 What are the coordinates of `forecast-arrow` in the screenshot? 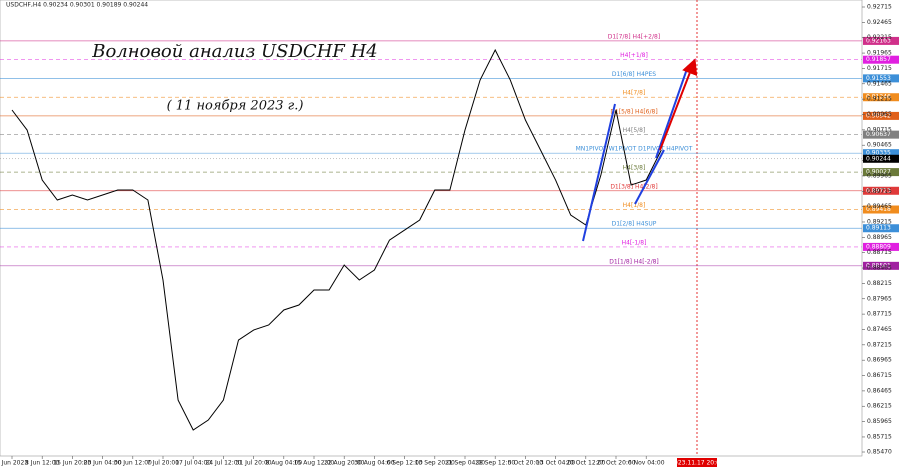 It's located at (678, 104).